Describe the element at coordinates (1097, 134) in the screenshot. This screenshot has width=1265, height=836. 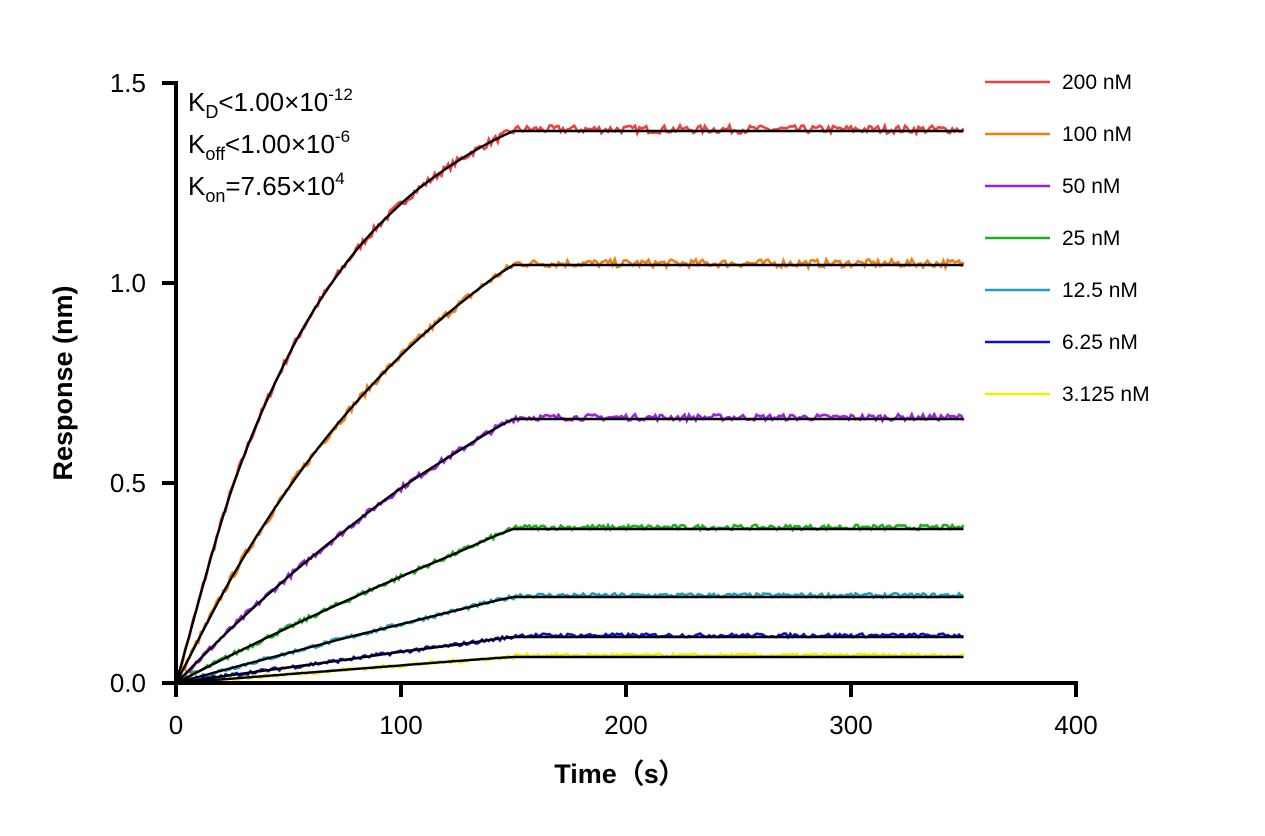
I see `legend-label: 100 nM` at that location.